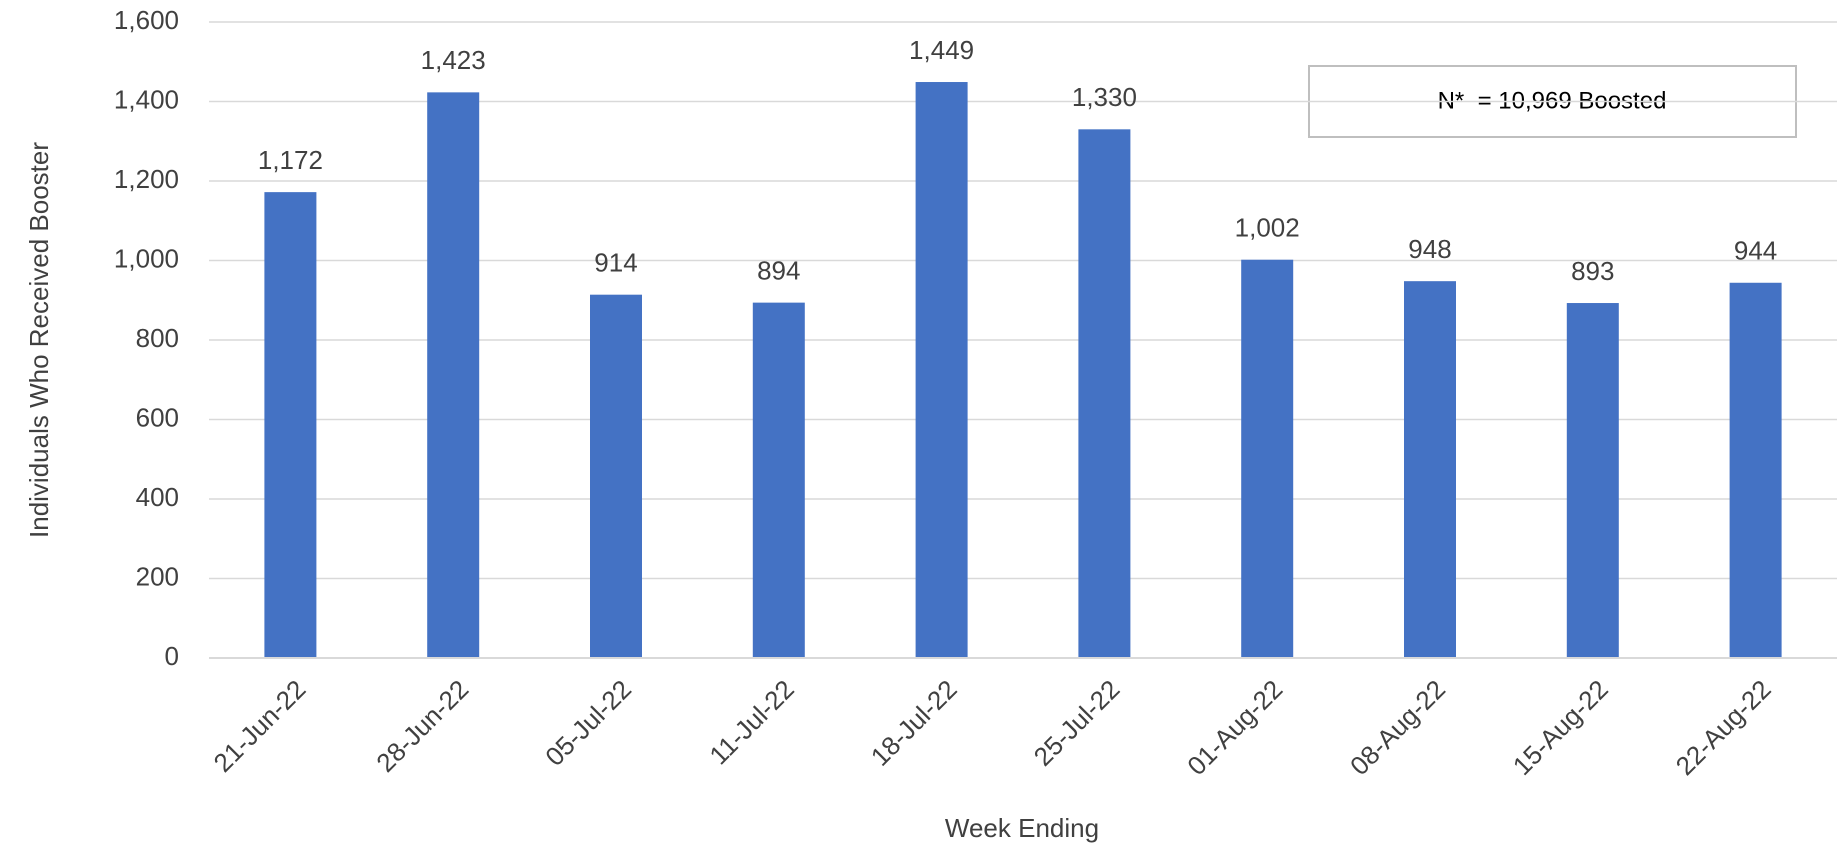  Describe the element at coordinates (1077, 723) in the screenshot. I see `x-tick-label: 25-Jul-22` at that location.